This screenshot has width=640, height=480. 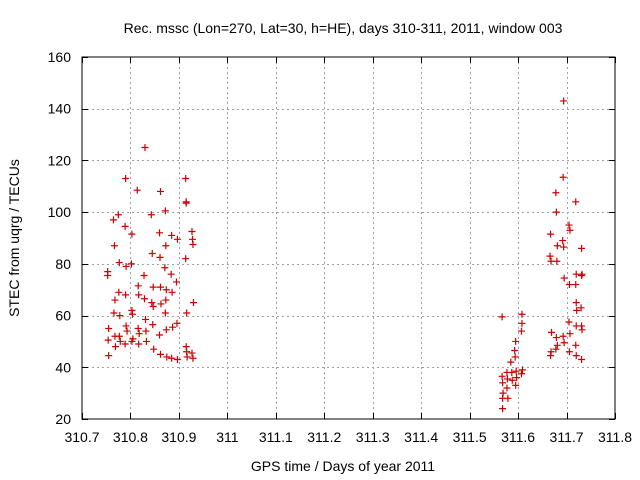 What do you see at coordinates (178, 437) in the screenshot?
I see `x-tick-label: 310.9` at bounding box center [178, 437].